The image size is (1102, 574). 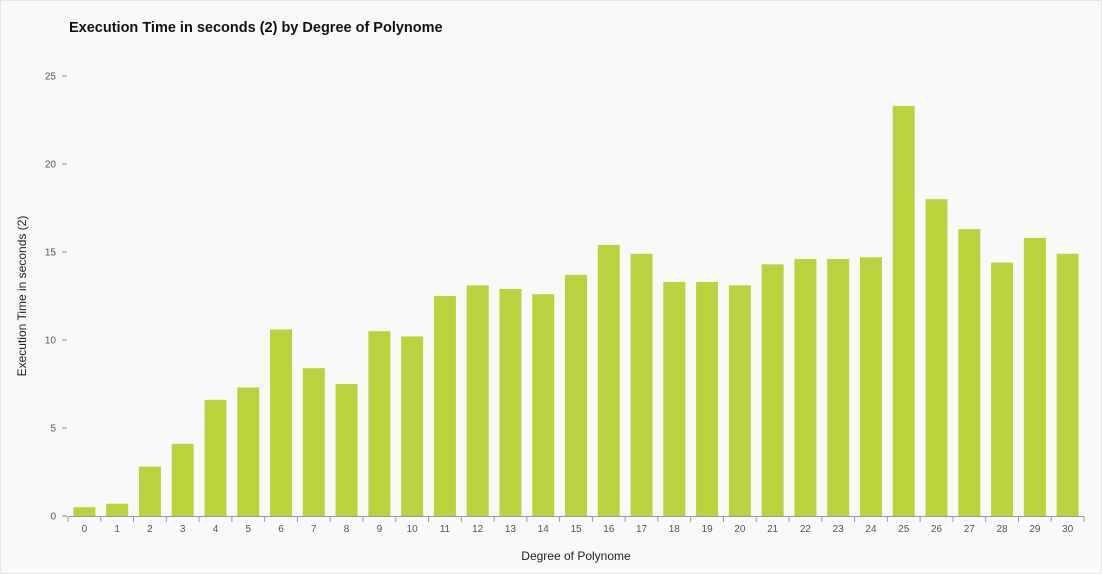 I want to click on x-tick-label: 27, so click(x=970, y=529).